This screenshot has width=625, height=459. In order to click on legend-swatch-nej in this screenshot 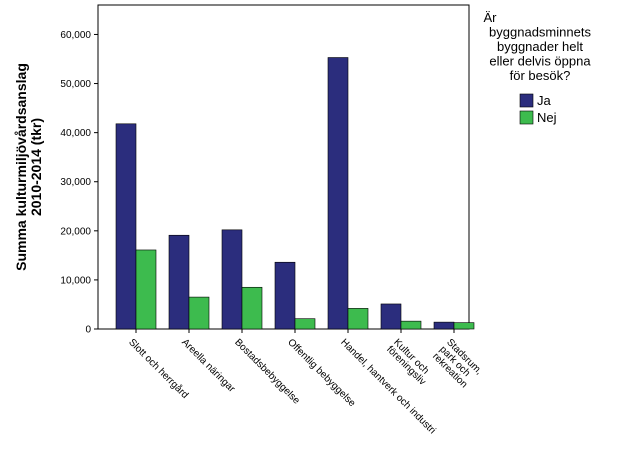, I will do `click(526, 117)`.